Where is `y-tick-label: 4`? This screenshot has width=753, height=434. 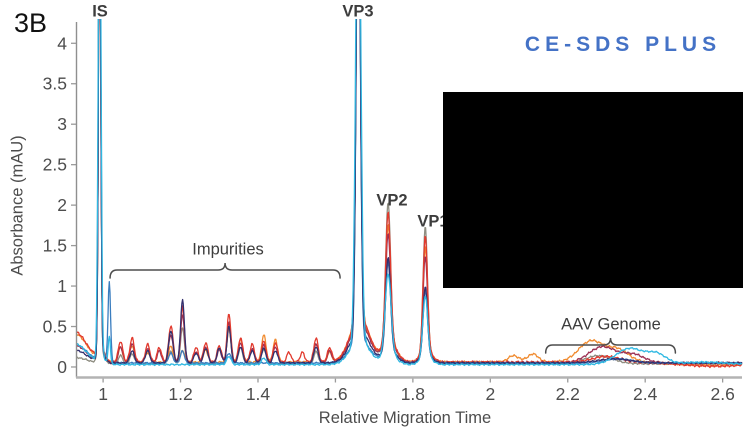
y-tick-label: 4 is located at coordinates (62, 43).